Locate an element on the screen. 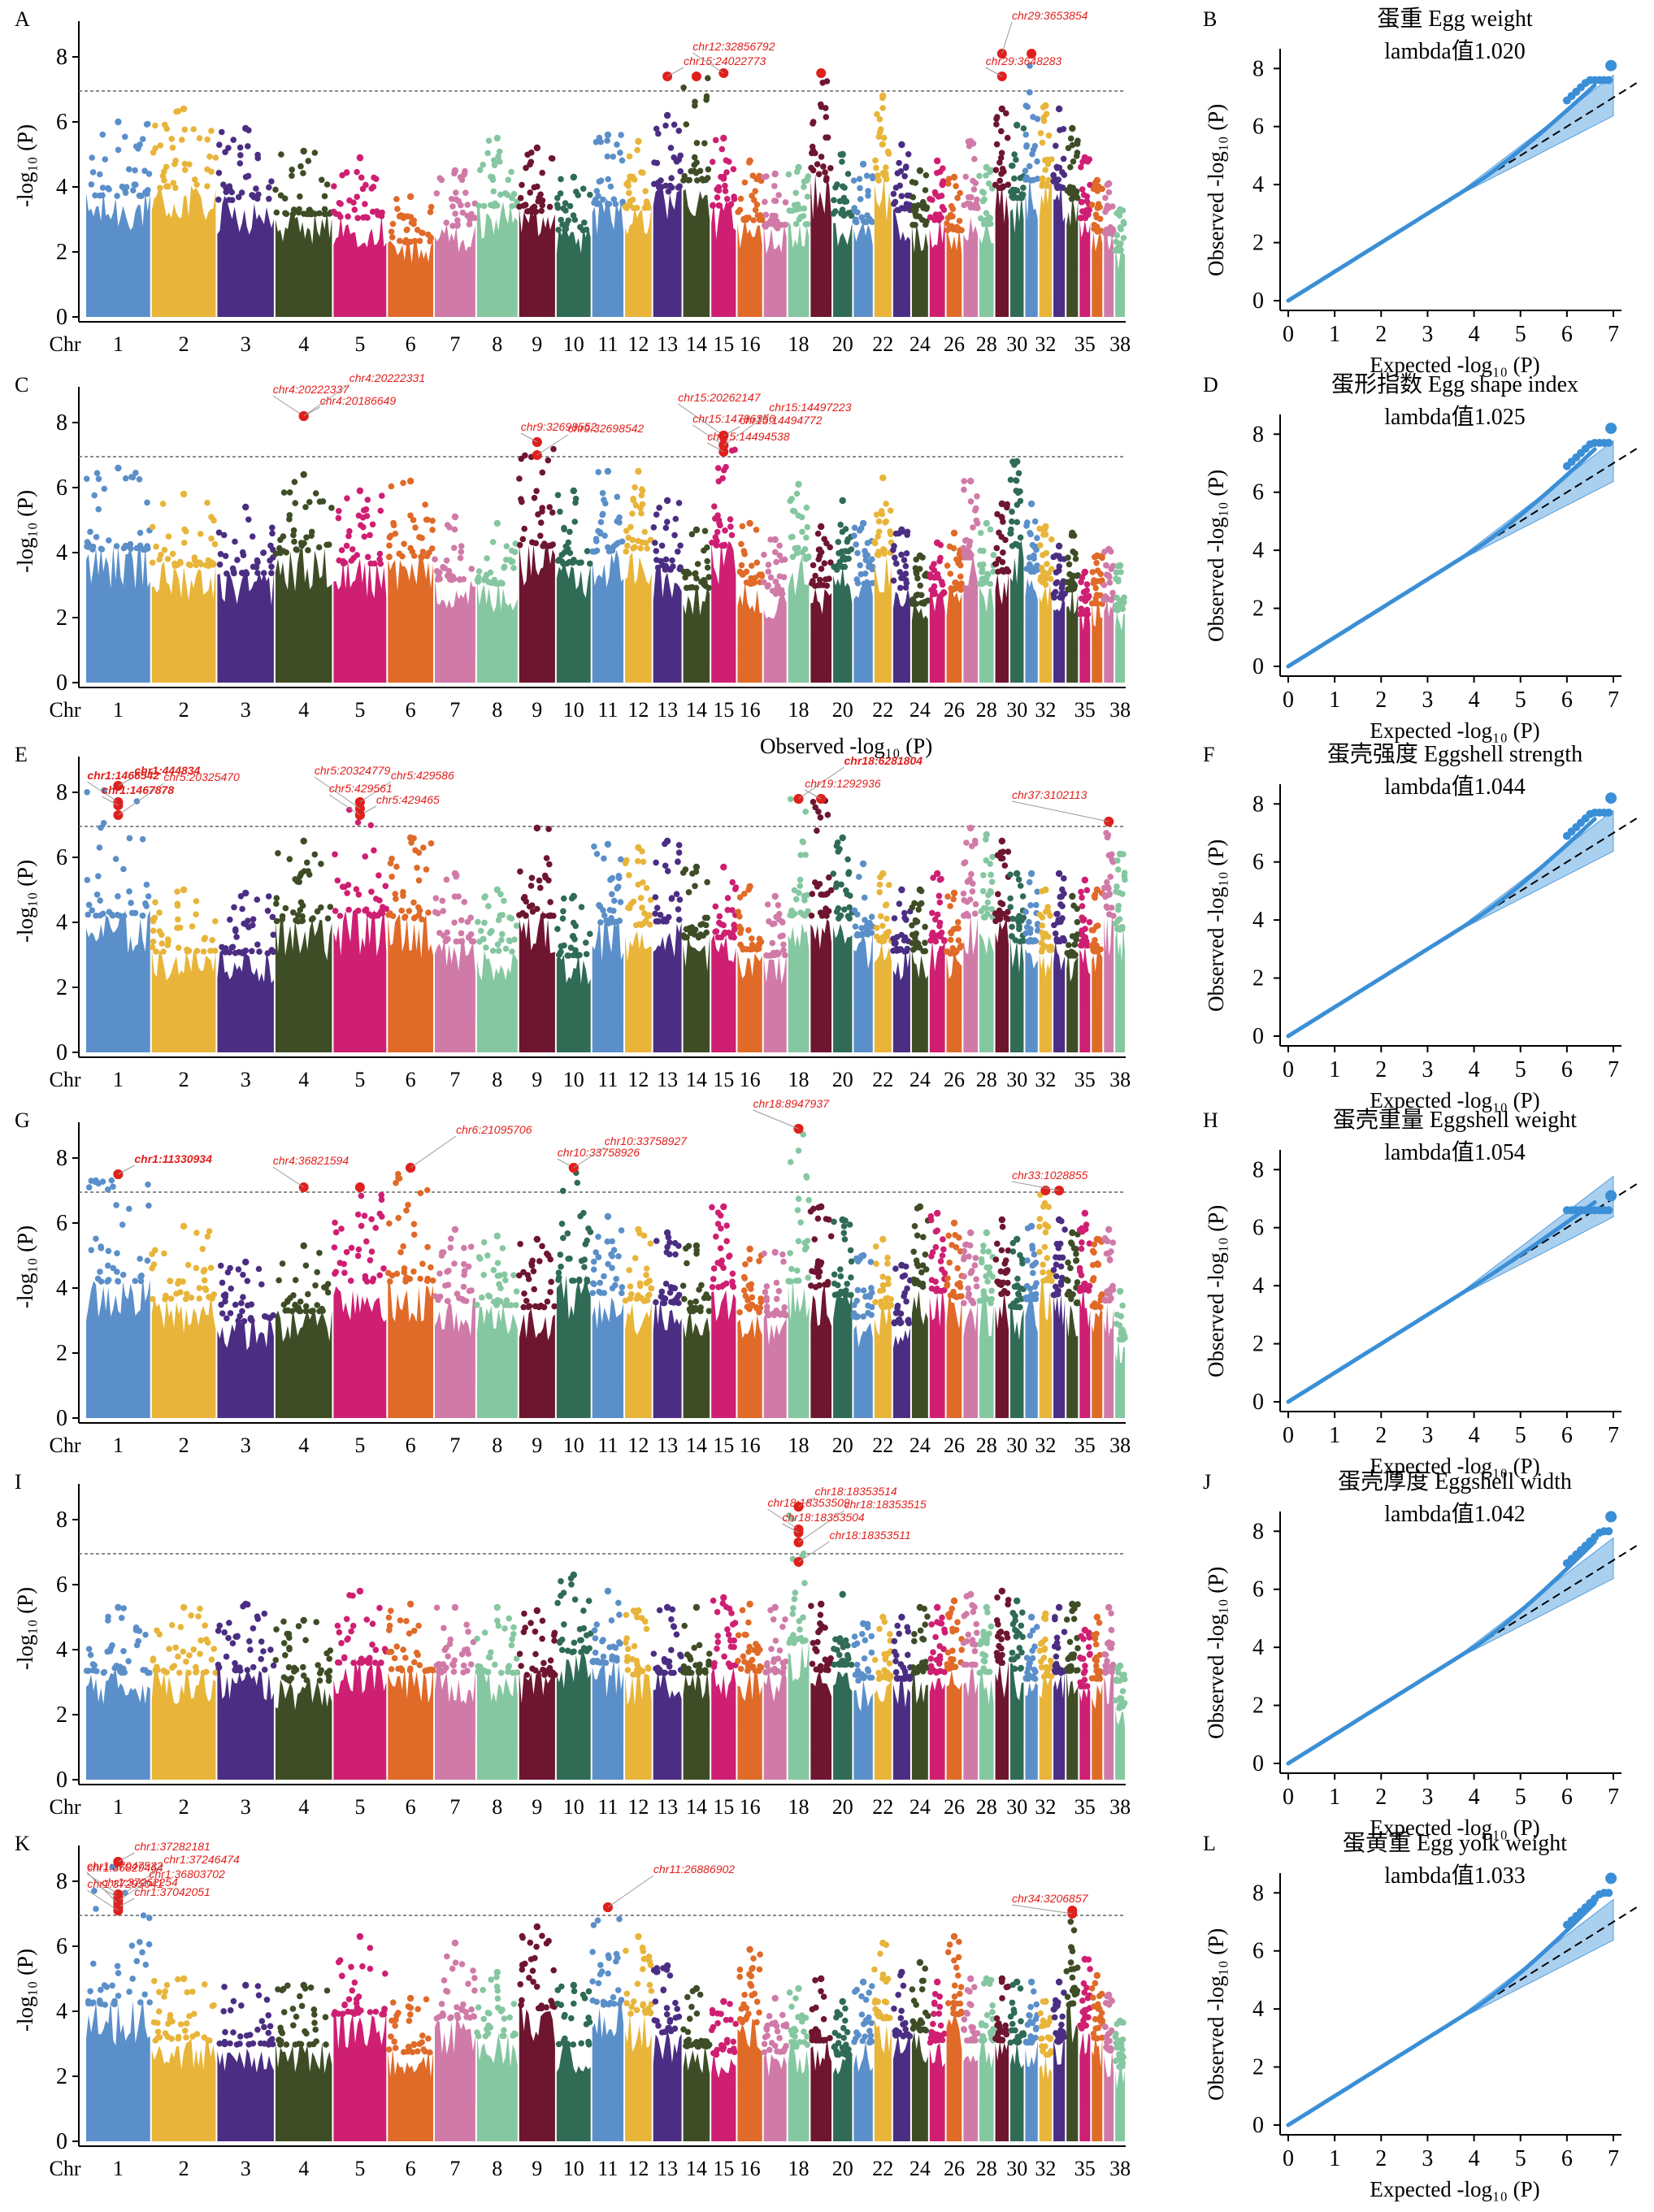  chromosome-tick-label: 20 is located at coordinates (842, 710).